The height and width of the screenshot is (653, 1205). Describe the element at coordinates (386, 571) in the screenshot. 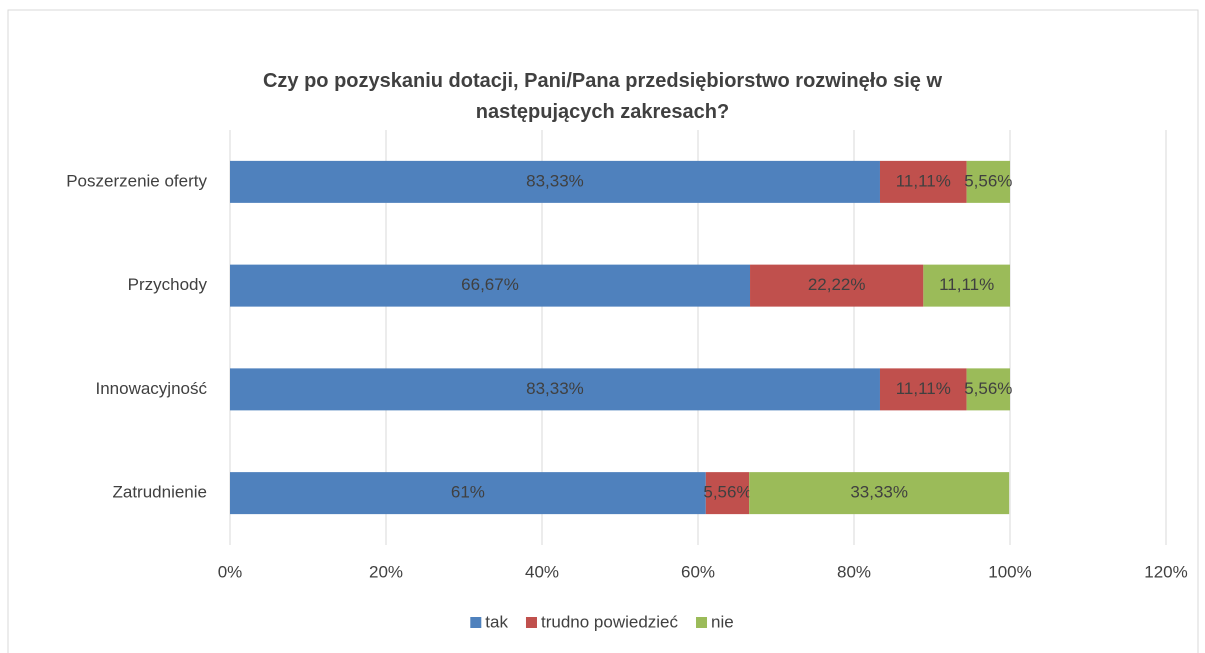

I see `x-tick-label: 20%` at that location.